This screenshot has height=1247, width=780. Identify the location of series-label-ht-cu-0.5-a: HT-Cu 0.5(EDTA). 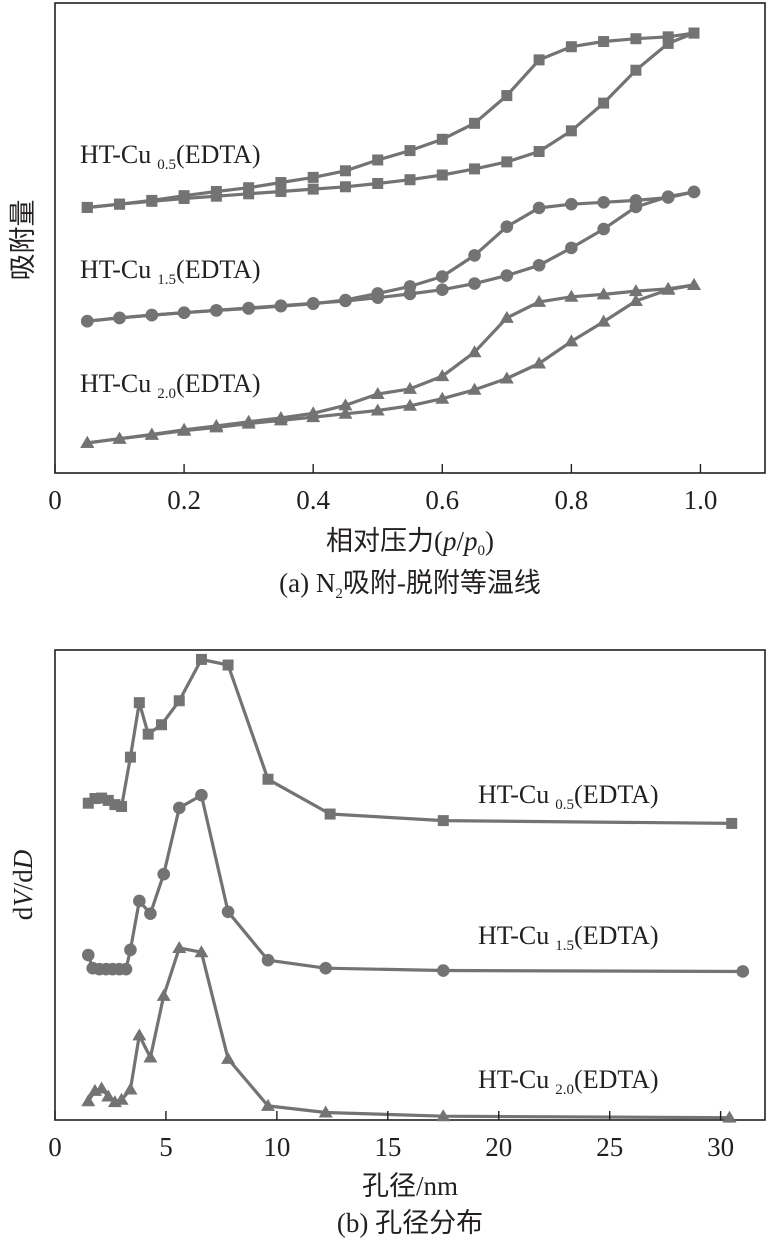
(170, 156).